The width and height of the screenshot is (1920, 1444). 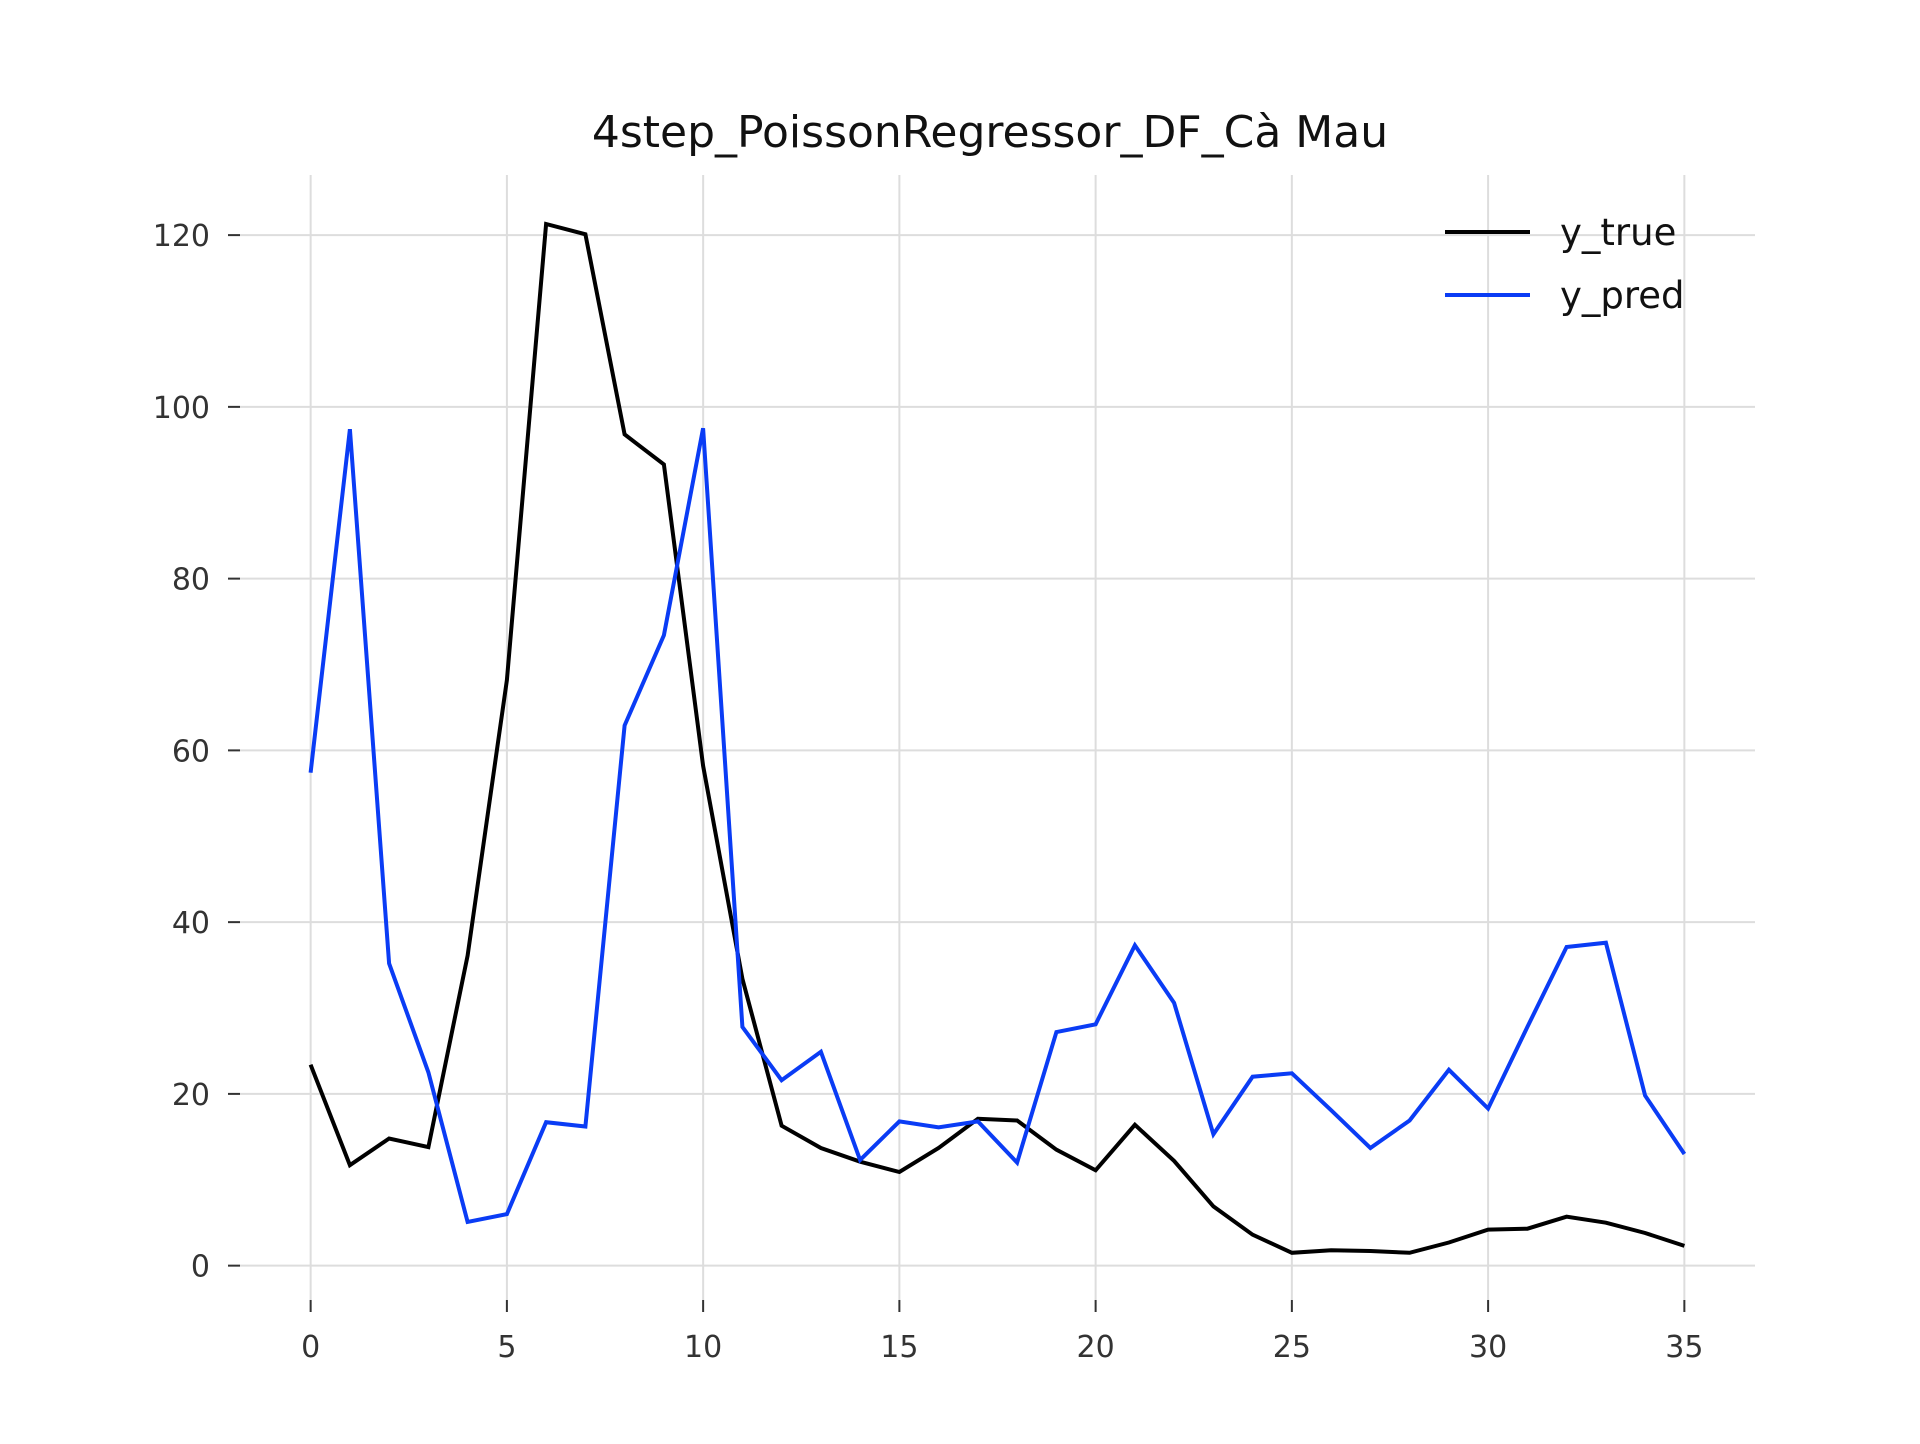 What do you see at coordinates (191, 1095) in the screenshot?
I see `y-tick-label: 20` at bounding box center [191, 1095].